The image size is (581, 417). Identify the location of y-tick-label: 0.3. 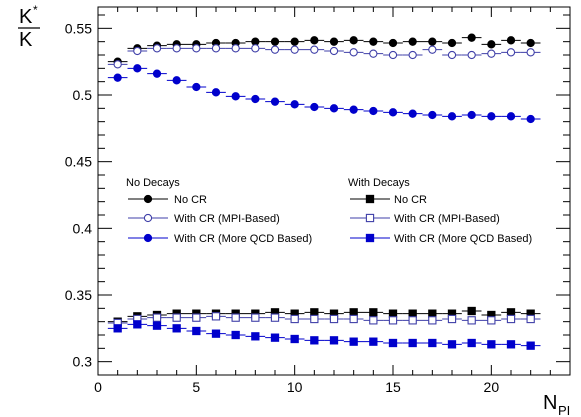
(83, 362).